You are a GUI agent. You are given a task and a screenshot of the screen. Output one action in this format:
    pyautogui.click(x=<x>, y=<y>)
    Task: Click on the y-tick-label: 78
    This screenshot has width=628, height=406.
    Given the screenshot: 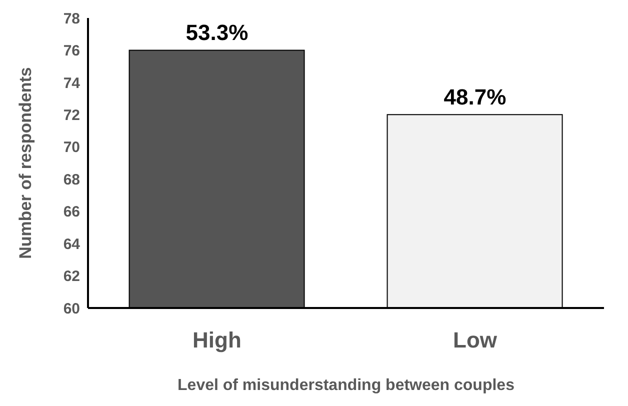 What is the action you would take?
    pyautogui.click(x=71, y=19)
    